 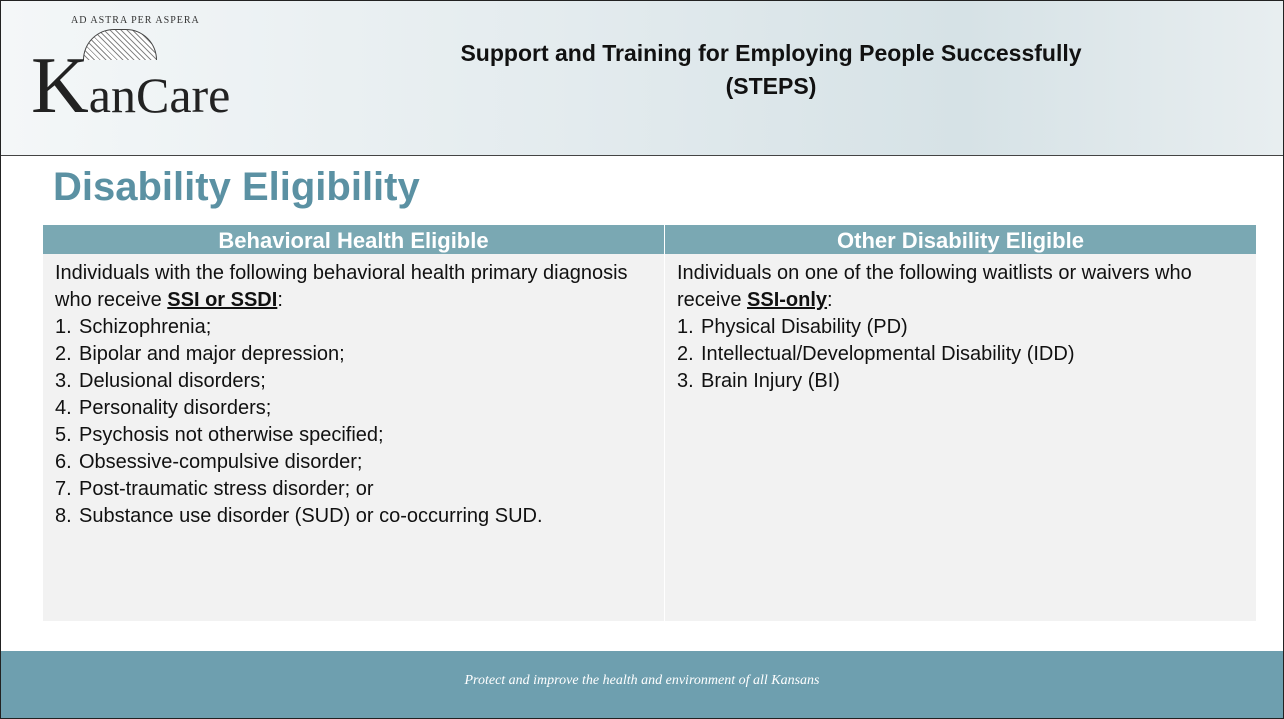 What do you see at coordinates (212, 354) in the screenshot?
I see `item-text: Bipolar and major depression;` at bounding box center [212, 354].